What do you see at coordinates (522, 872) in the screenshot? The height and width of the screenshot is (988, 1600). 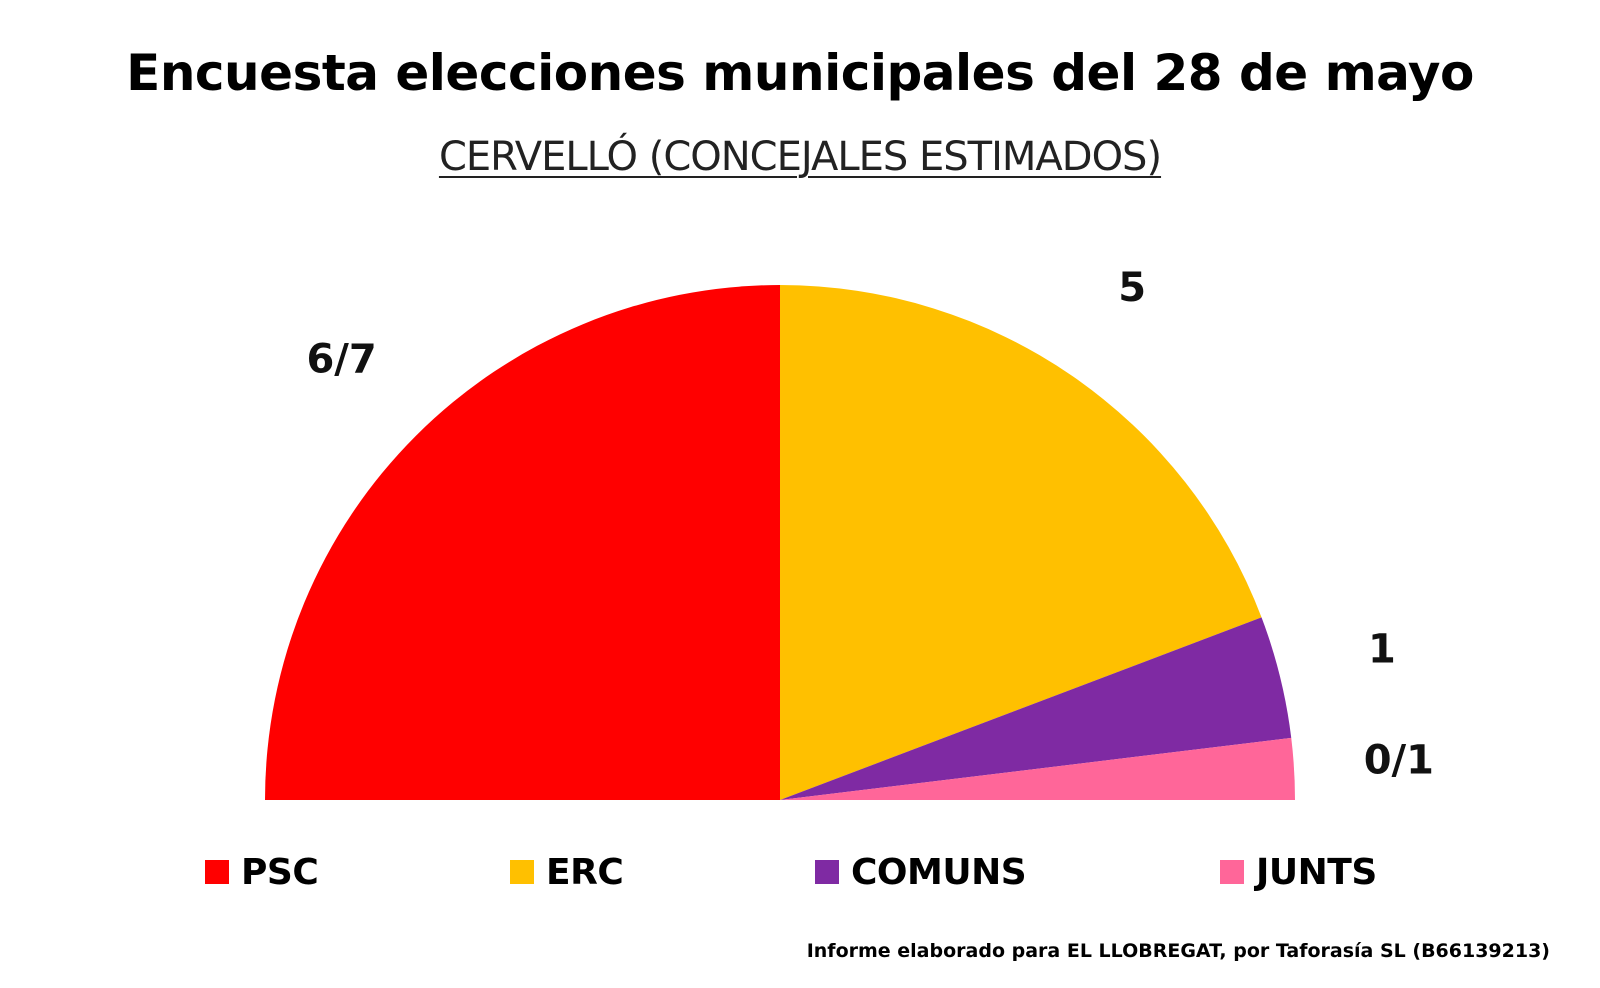 I see `legend-swatch-erc` at bounding box center [522, 872].